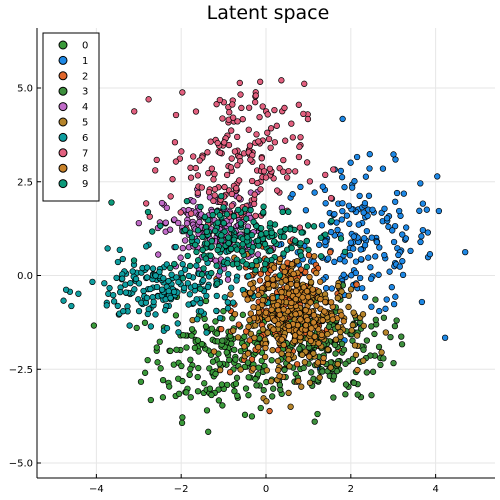 Image resolution: width=500 pixels, height=500 pixels. Describe the element at coordinates (21, 464) in the screenshot. I see `y-tick-label: −5.0` at that location.